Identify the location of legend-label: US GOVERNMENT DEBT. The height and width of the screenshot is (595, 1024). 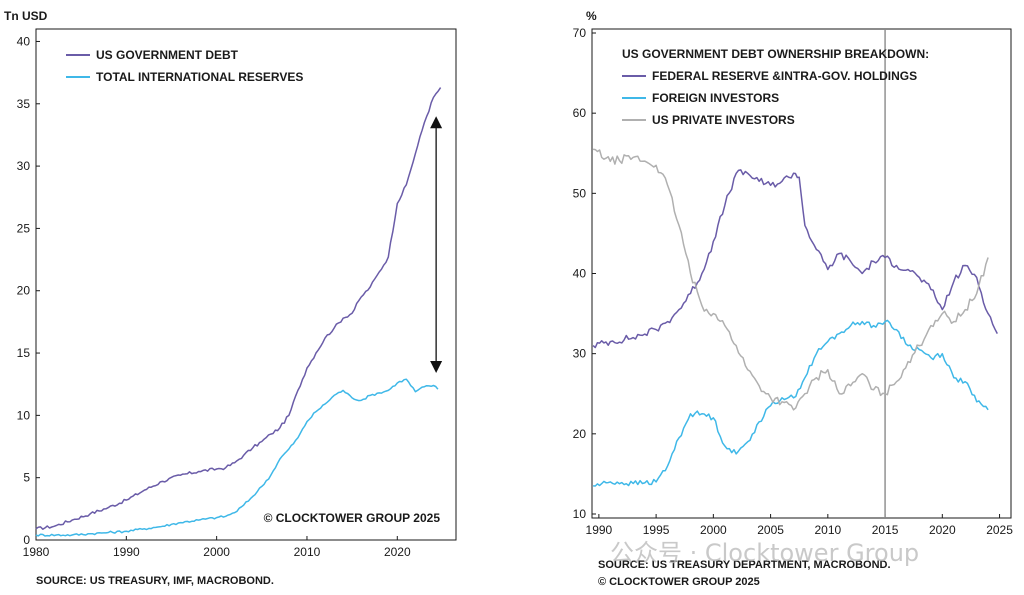
(167, 55).